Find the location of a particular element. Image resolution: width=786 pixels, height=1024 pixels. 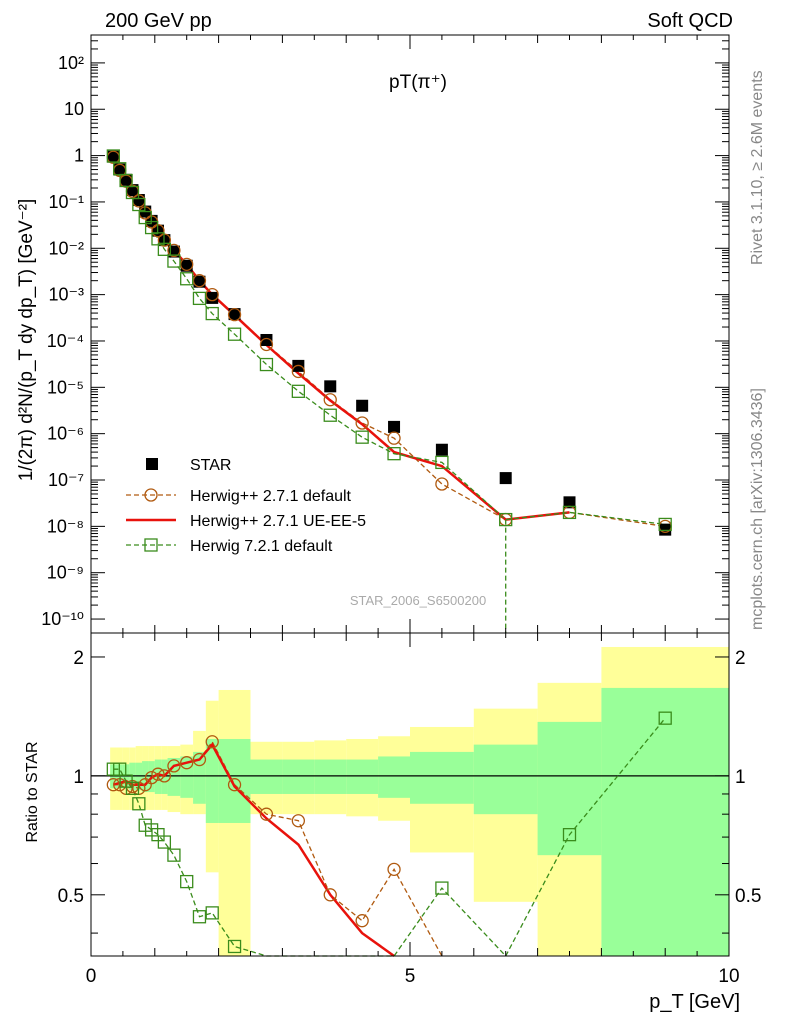

main-y-tick-label: 10⁻⁹ is located at coordinates (65, 573).